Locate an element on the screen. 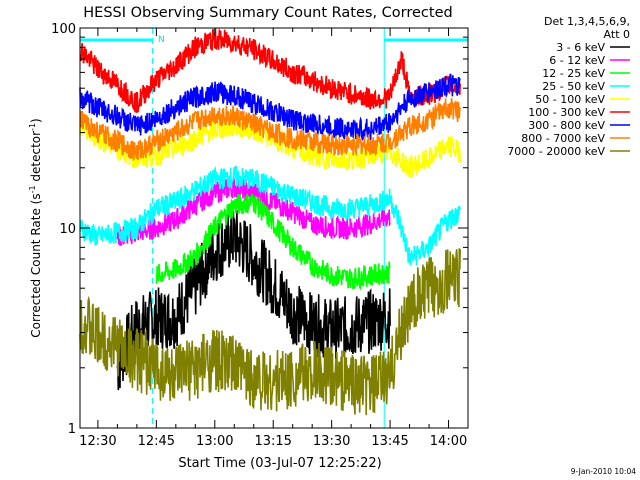  legend-label-1: 6 - 12 keV is located at coordinates (577, 60).